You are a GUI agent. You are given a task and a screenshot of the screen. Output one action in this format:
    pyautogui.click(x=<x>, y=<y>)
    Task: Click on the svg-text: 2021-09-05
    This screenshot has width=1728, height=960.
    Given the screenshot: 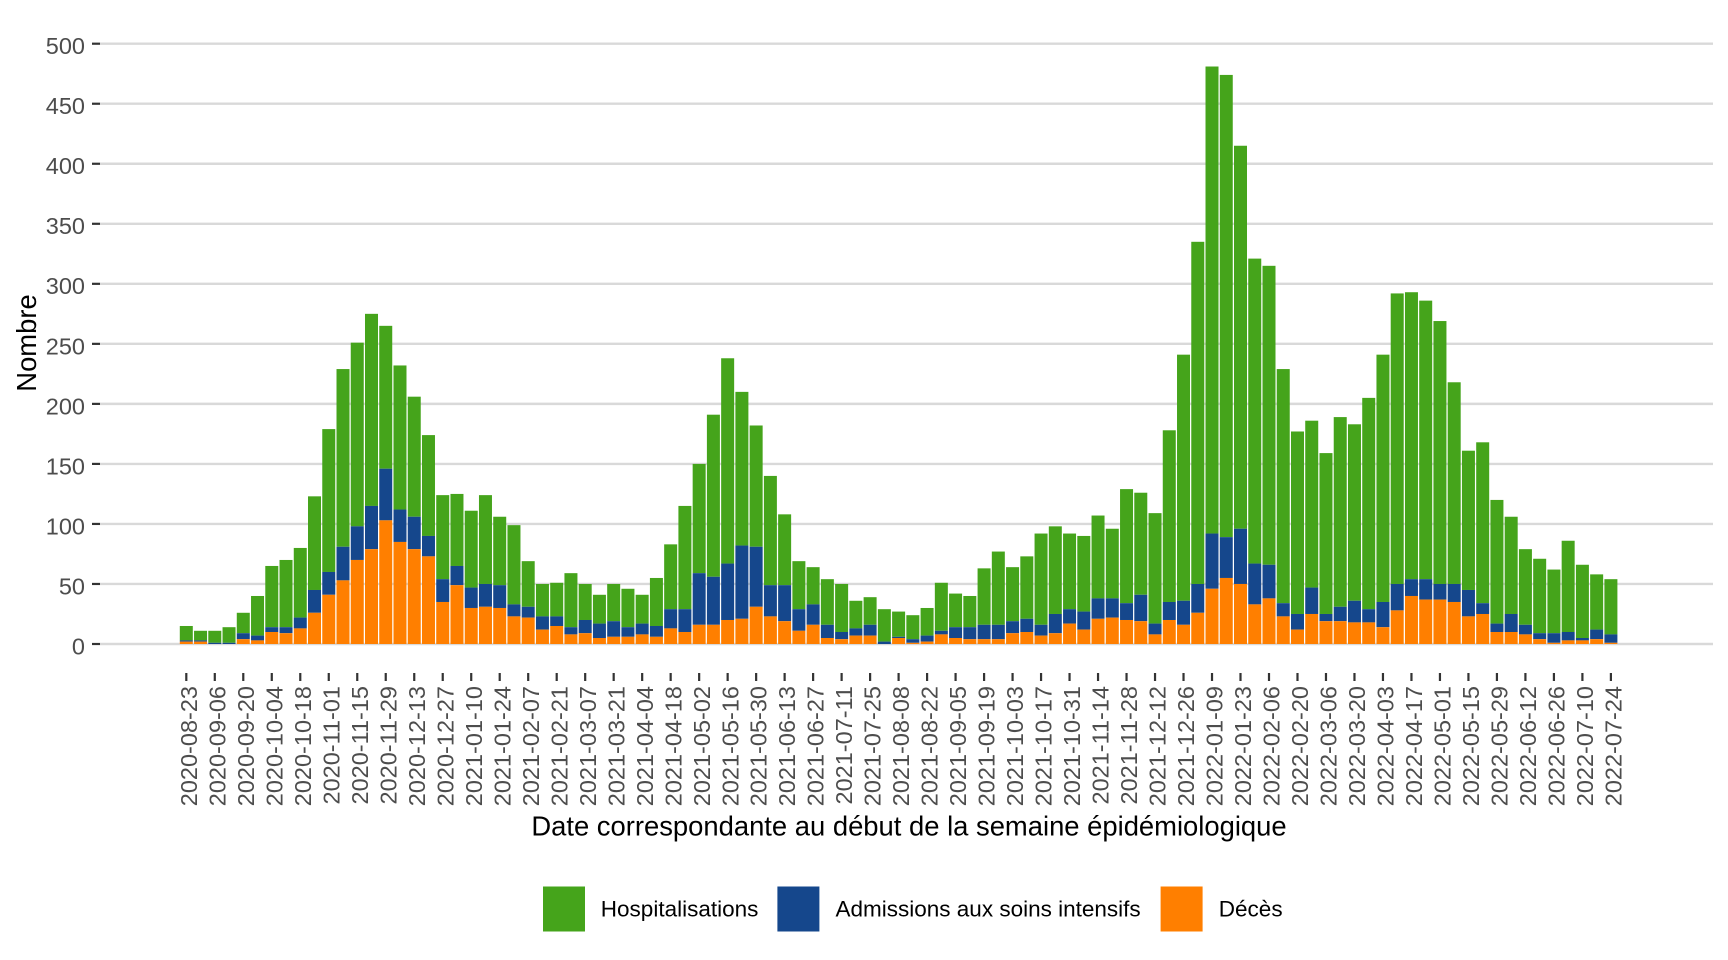 What is the action you would take?
    pyautogui.click(x=958, y=746)
    